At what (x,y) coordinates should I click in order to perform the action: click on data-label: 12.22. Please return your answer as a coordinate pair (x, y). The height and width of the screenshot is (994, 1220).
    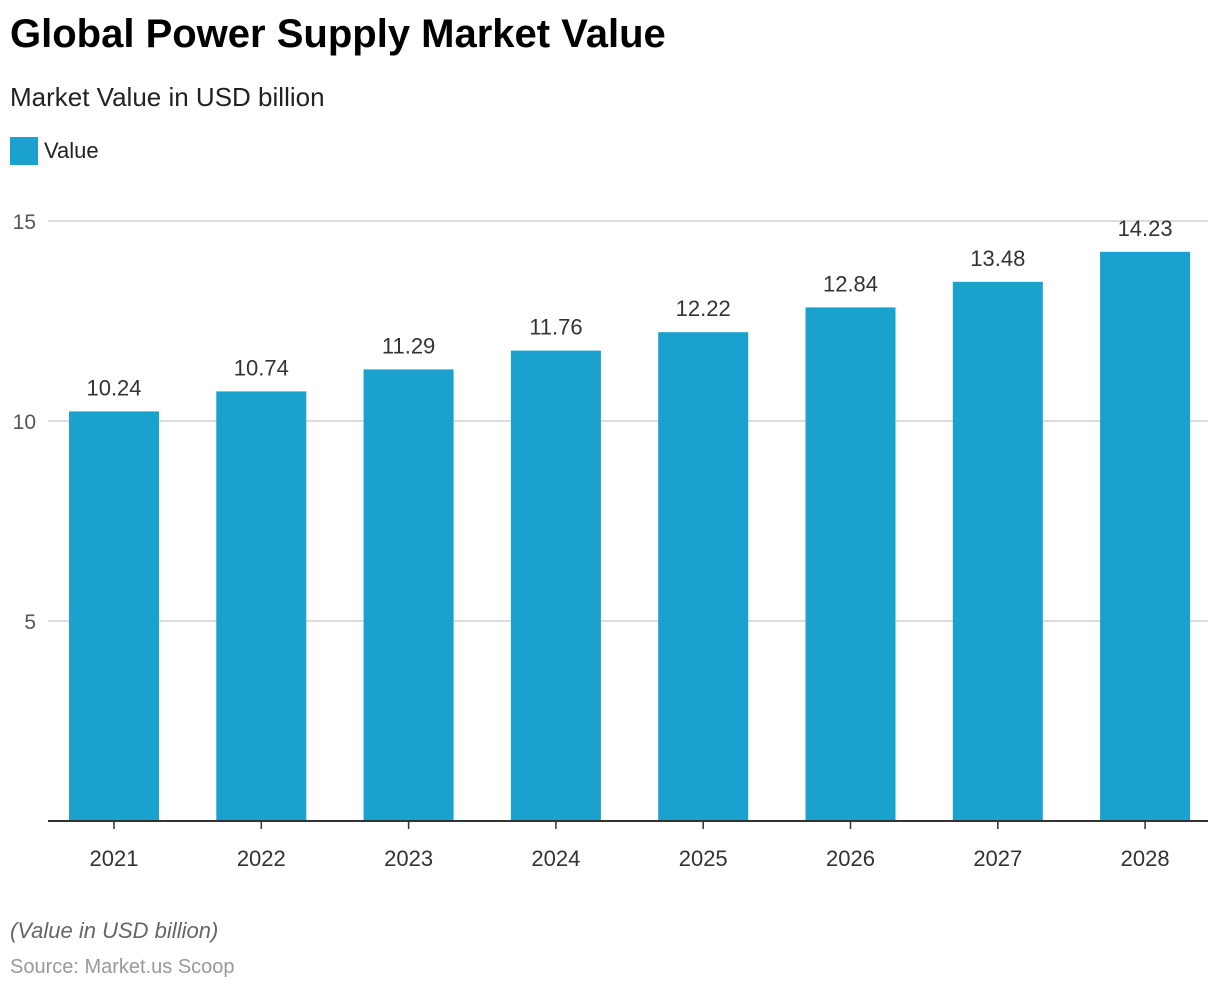
    Looking at the image, I should click on (703, 308).